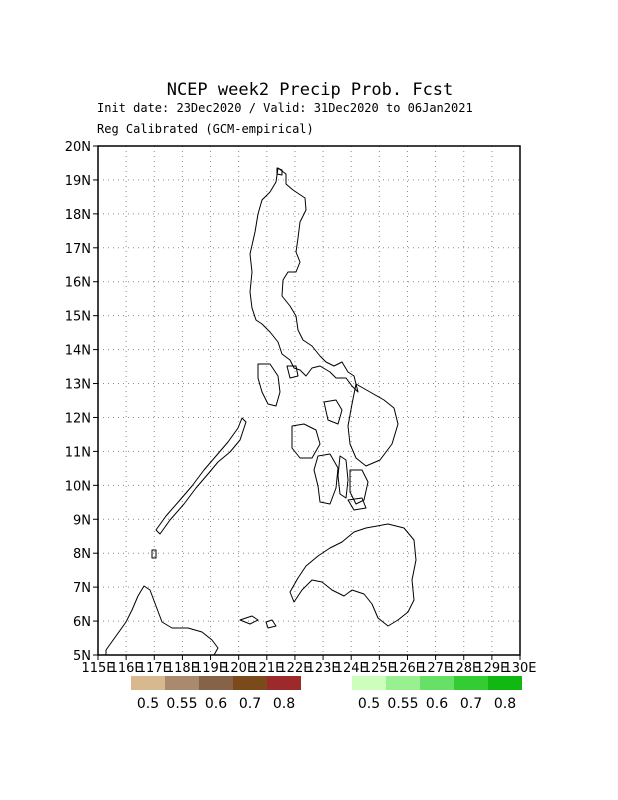 The width and height of the screenshot is (618, 800). I want to click on y-tick-label: 20N, so click(78, 147).